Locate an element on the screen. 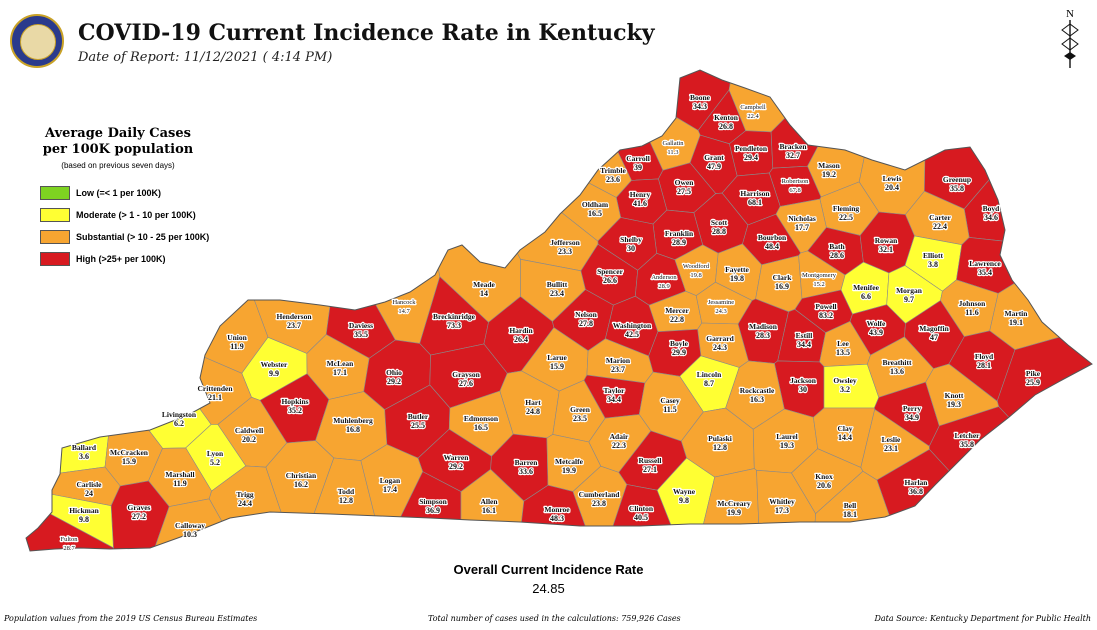 The height and width of the screenshot is (630, 1097). county-rate: 40.5 is located at coordinates (641, 517).